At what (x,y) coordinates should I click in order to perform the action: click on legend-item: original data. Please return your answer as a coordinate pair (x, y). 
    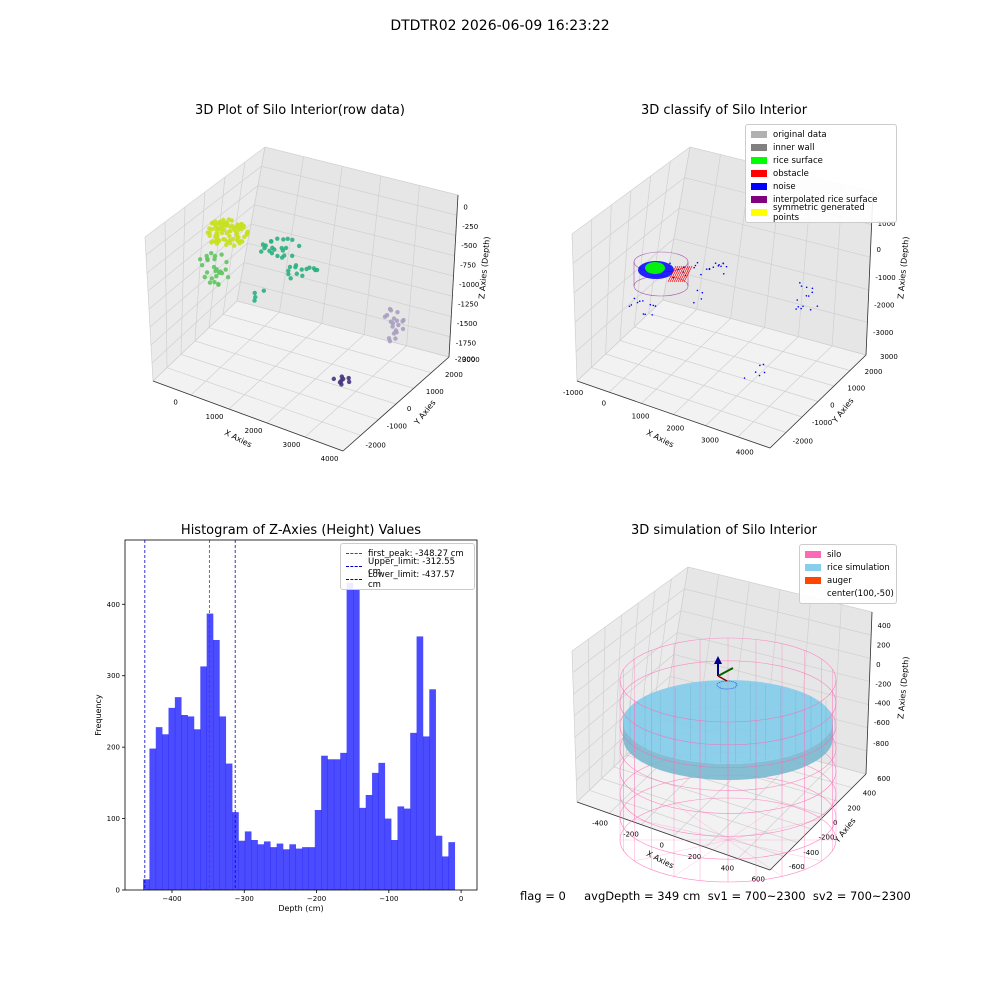
    Looking at the image, I should click on (821, 134).